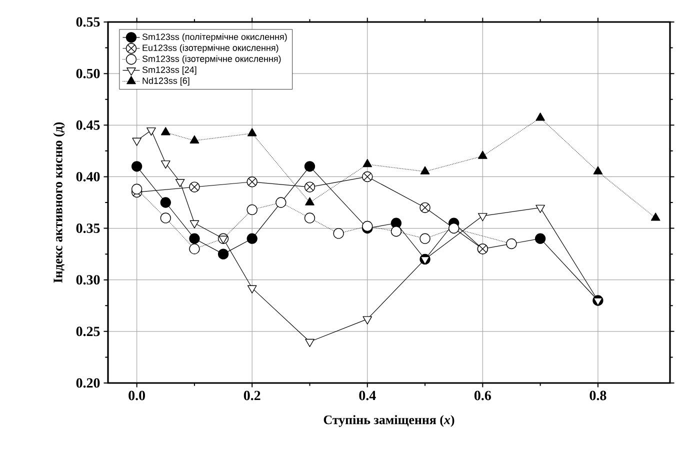  What do you see at coordinates (88, 73) in the screenshot?
I see `y-tick-label: 0.50` at bounding box center [88, 73].